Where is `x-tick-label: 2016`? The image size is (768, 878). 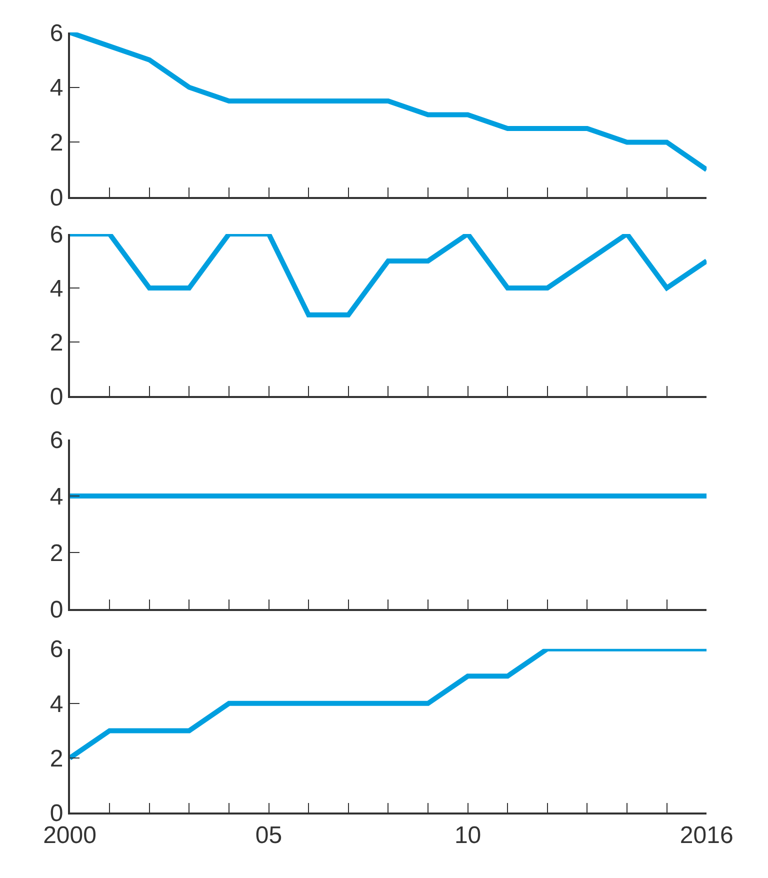 x-tick-label: 2016 is located at coordinates (707, 836).